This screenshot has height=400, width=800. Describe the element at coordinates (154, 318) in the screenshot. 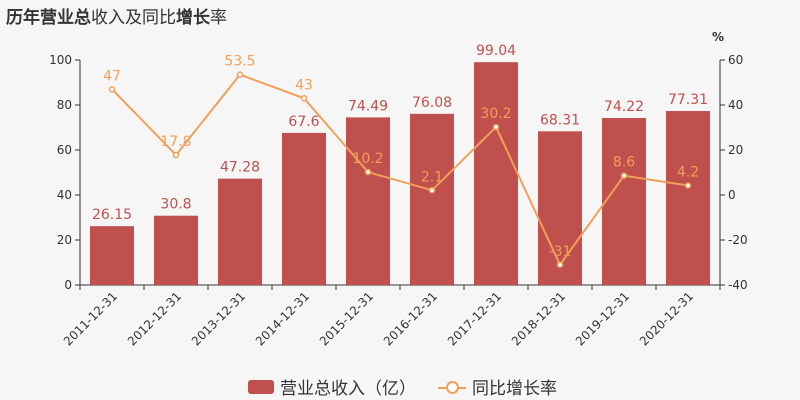

I see `x-tick-label: 2012-12-31` at that location.